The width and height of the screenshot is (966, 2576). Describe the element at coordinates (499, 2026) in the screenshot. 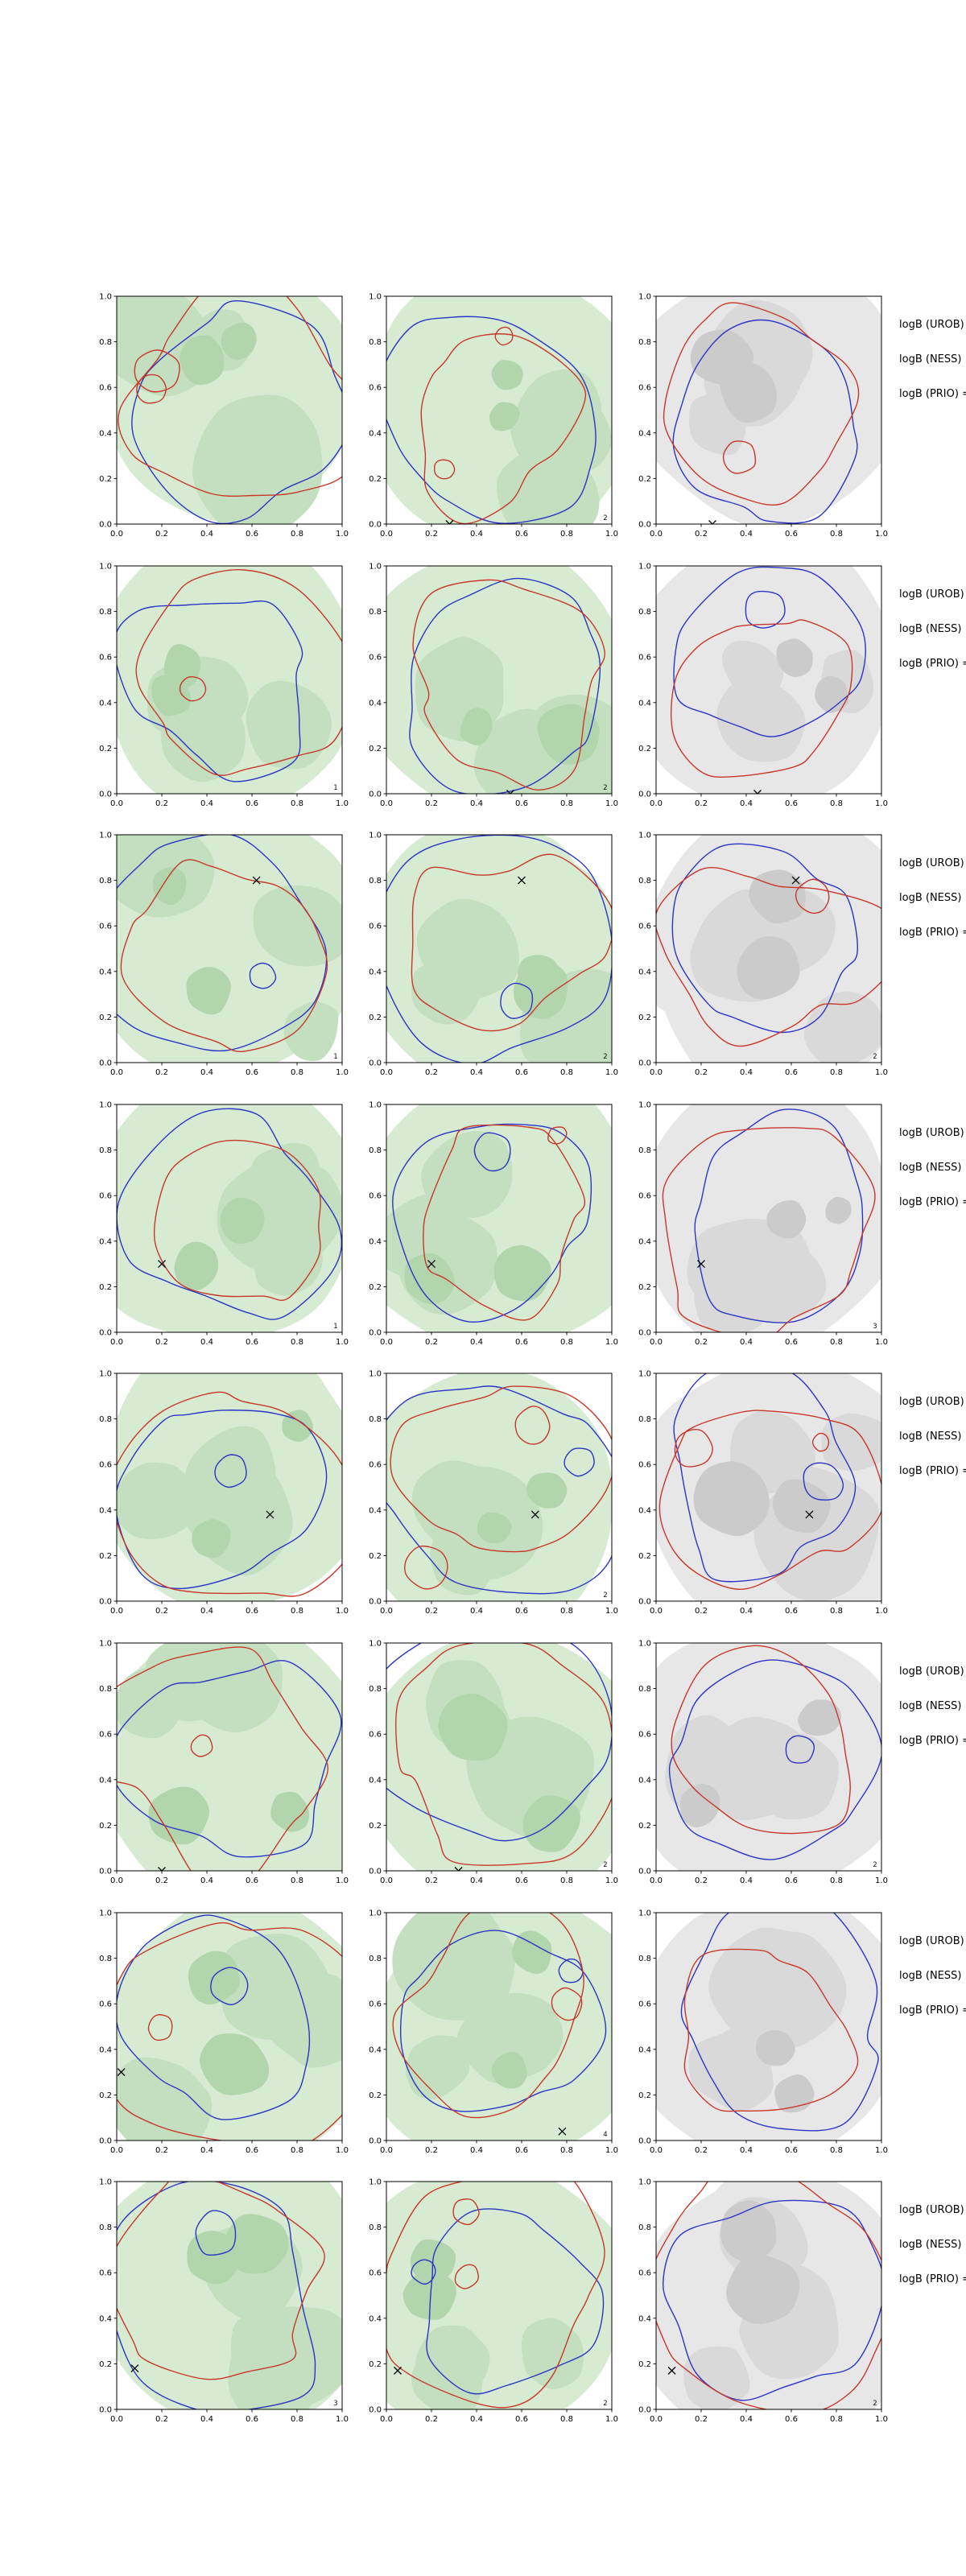

I see `density-fill-layer` at that location.